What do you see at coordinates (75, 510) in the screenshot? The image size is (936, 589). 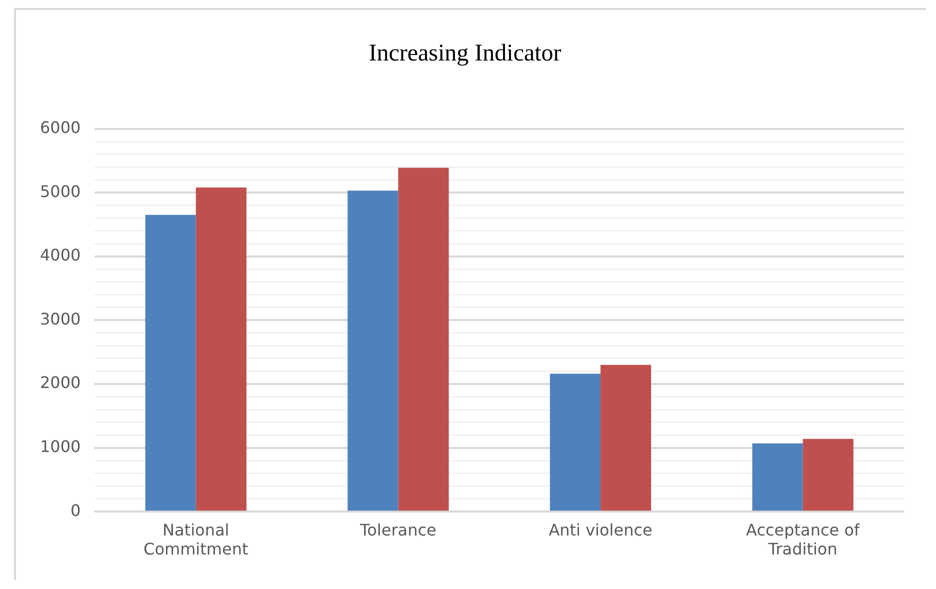 I see `y-tick-label: 0` at bounding box center [75, 510].